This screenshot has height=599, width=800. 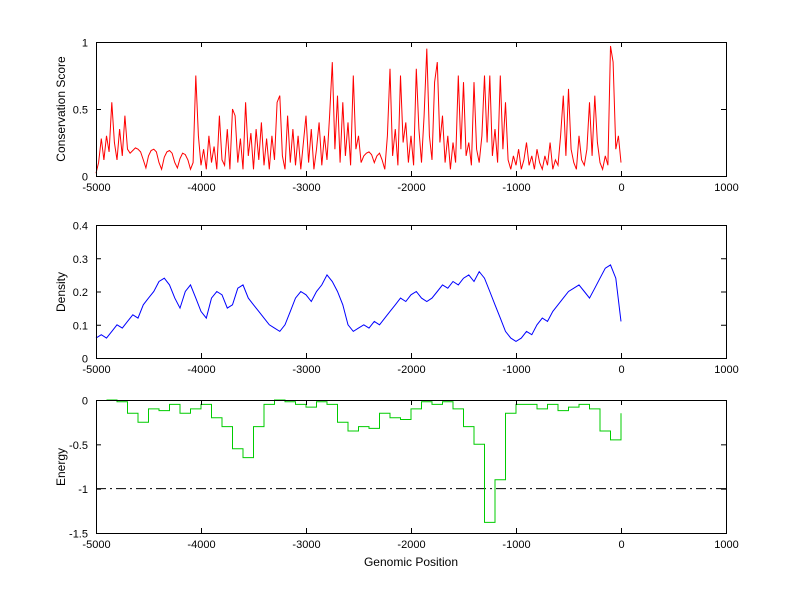 What do you see at coordinates (85, 44) in the screenshot?
I see `y-tick-label: 1` at bounding box center [85, 44].